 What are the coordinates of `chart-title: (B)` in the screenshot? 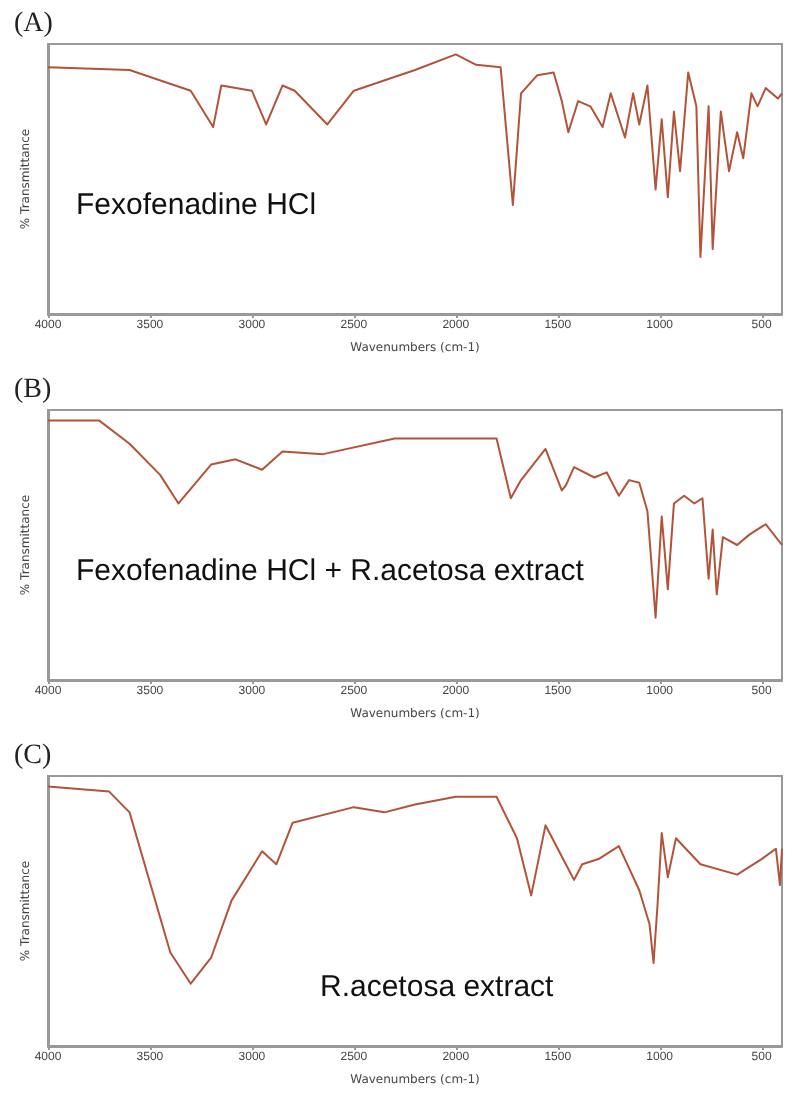 It's located at (33, 390).